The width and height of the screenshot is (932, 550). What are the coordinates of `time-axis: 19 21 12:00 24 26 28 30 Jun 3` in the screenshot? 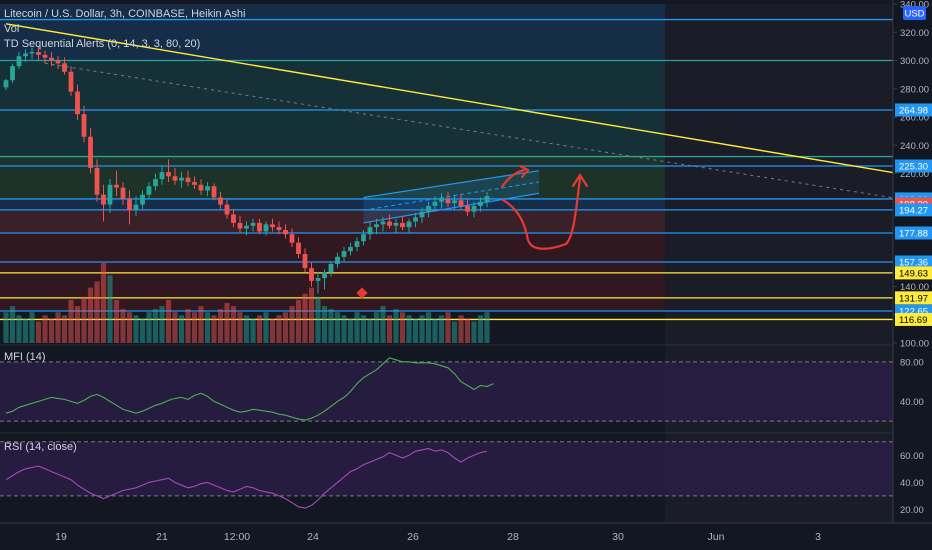 It's located at (438, 537).